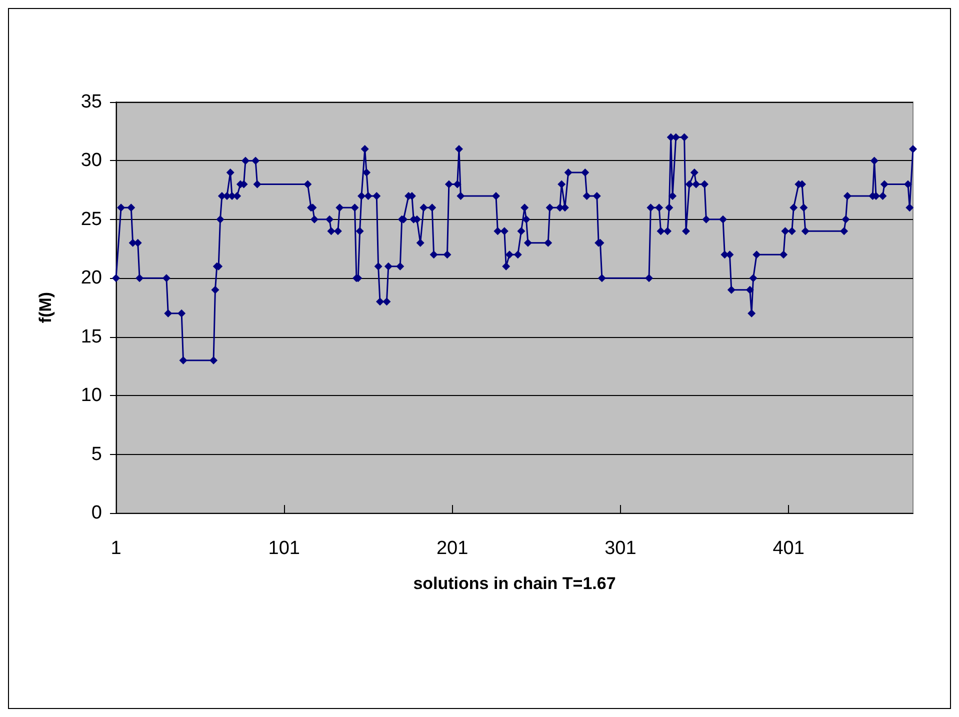  What do you see at coordinates (96, 513) in the screenshot?
I see `y-tick-label: 0` at bounding box center [96, 513].